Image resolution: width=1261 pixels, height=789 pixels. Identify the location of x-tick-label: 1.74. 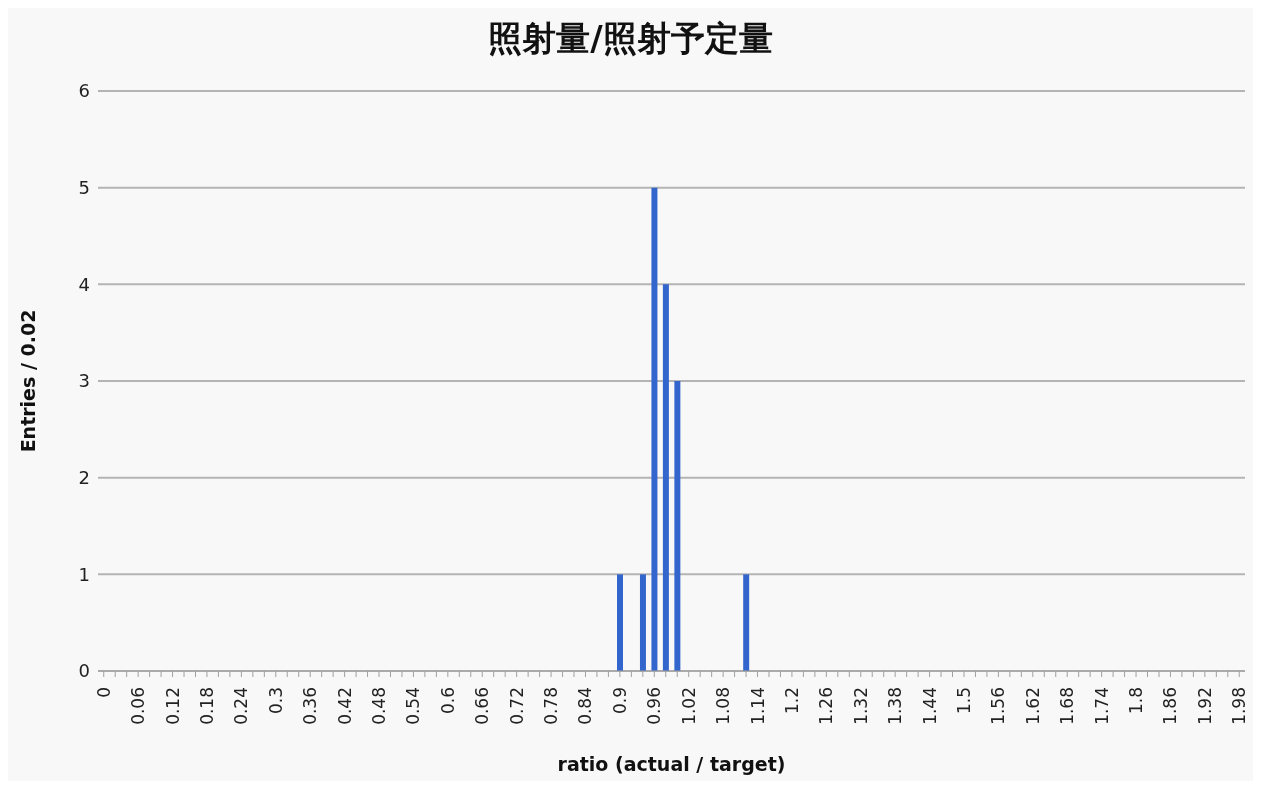
(1101, 706).